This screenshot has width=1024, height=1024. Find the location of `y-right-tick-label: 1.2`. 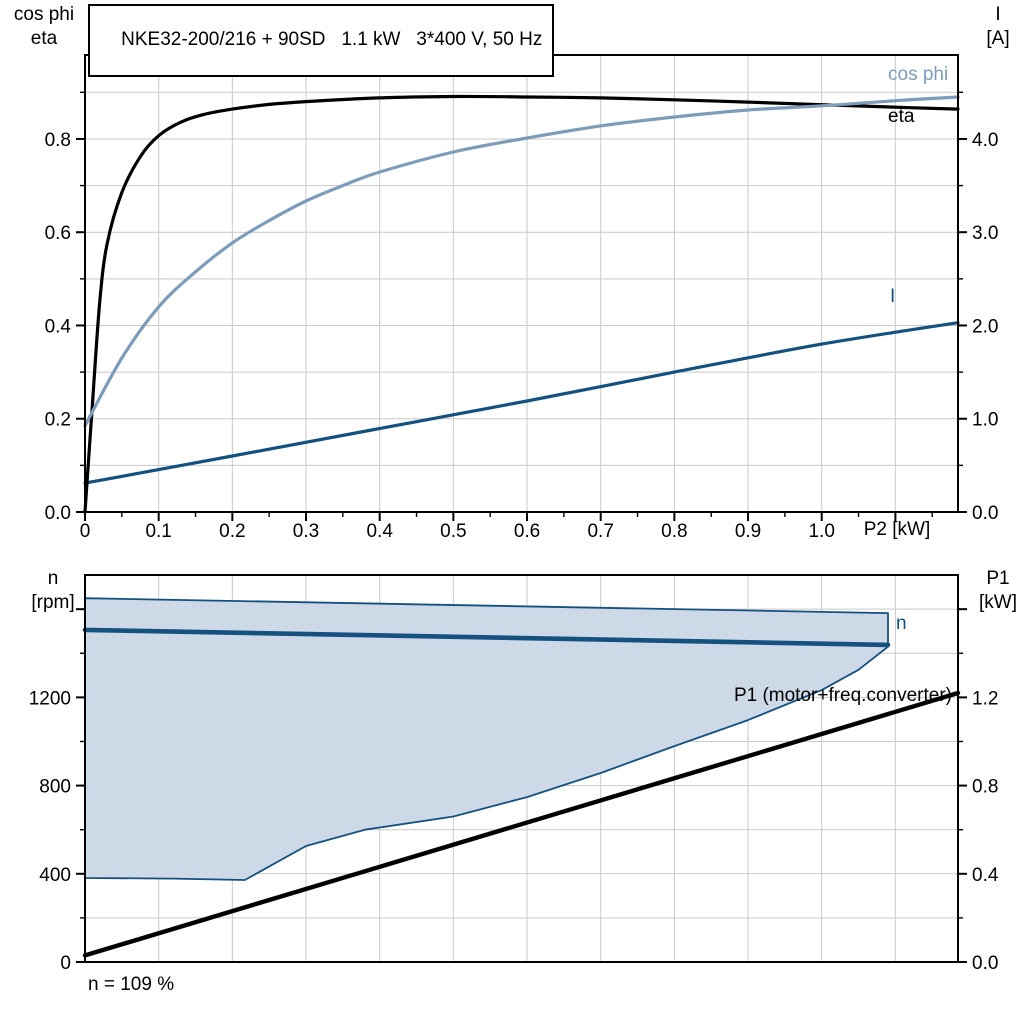

y-right-tick-label: 1.2 is located at coordinates (985, 698).